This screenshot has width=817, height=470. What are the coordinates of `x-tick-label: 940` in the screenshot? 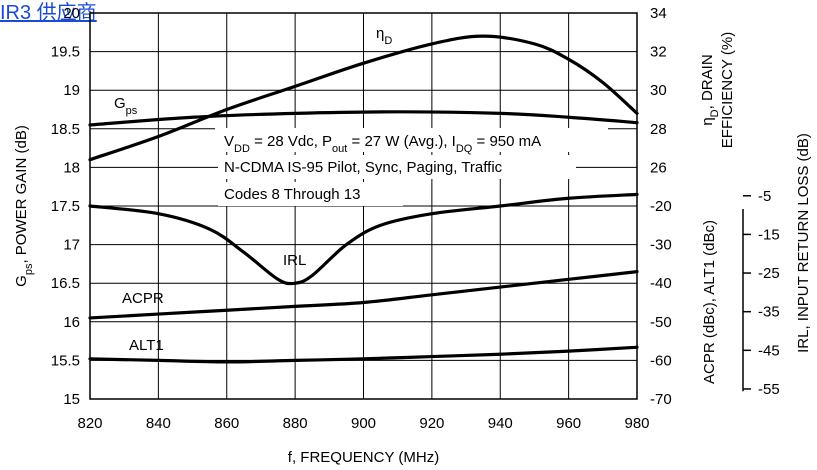 It's located at (500, 423).